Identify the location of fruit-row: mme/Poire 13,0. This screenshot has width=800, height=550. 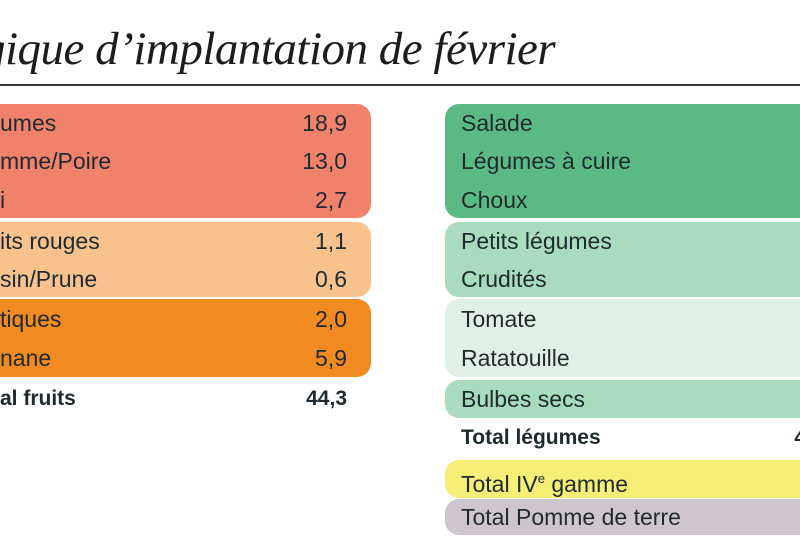
(173, 161).